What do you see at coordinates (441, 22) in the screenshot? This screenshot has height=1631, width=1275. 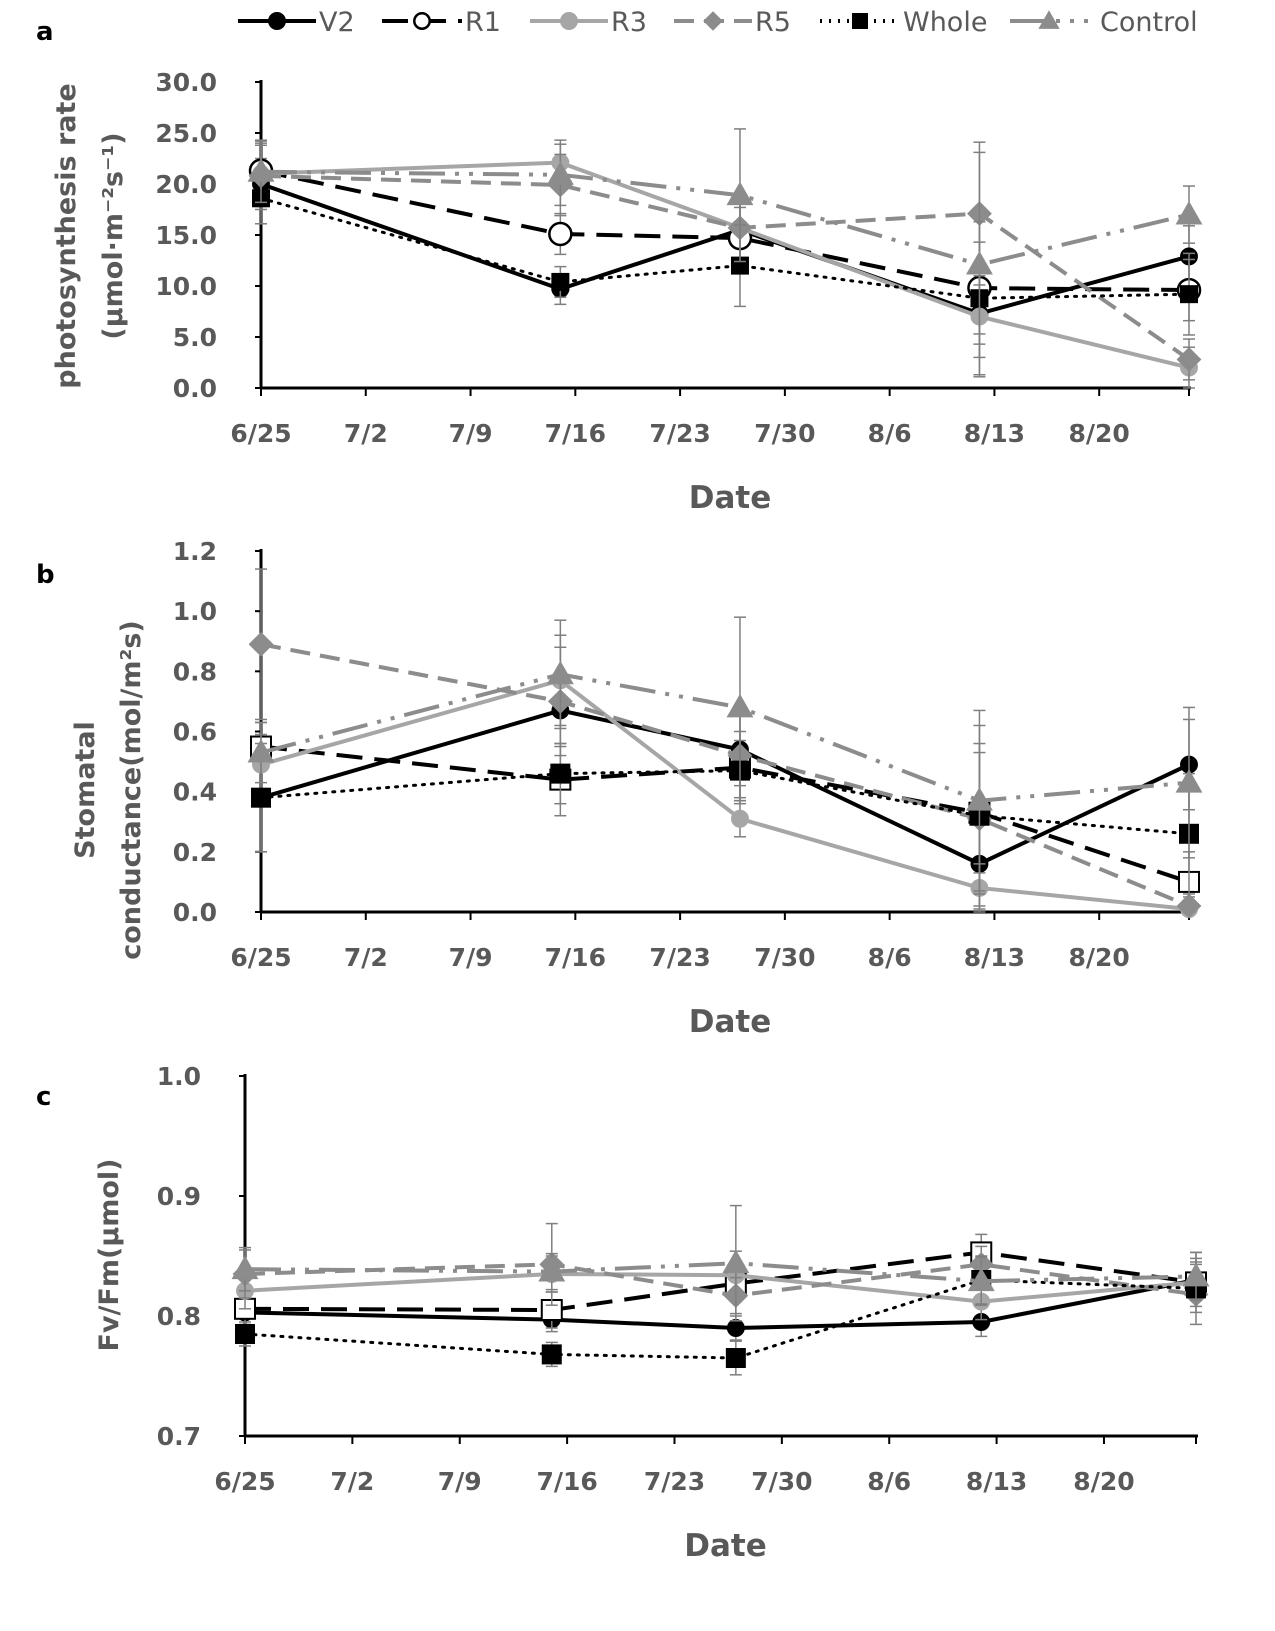 I see `legend-item-r1: R1` at bounding box center [441, 22].